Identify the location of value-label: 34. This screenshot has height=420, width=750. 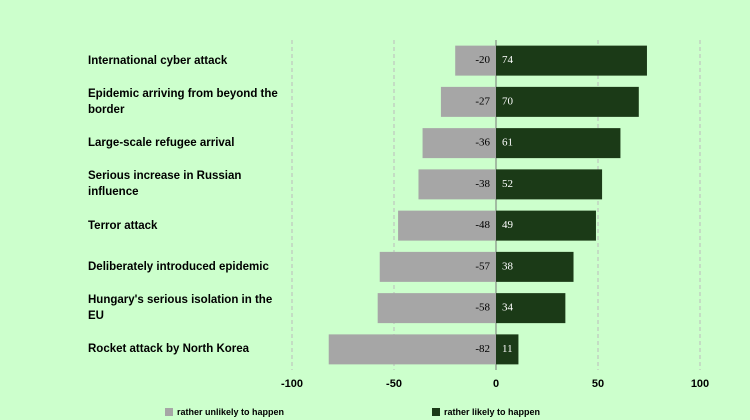
(508, 308).